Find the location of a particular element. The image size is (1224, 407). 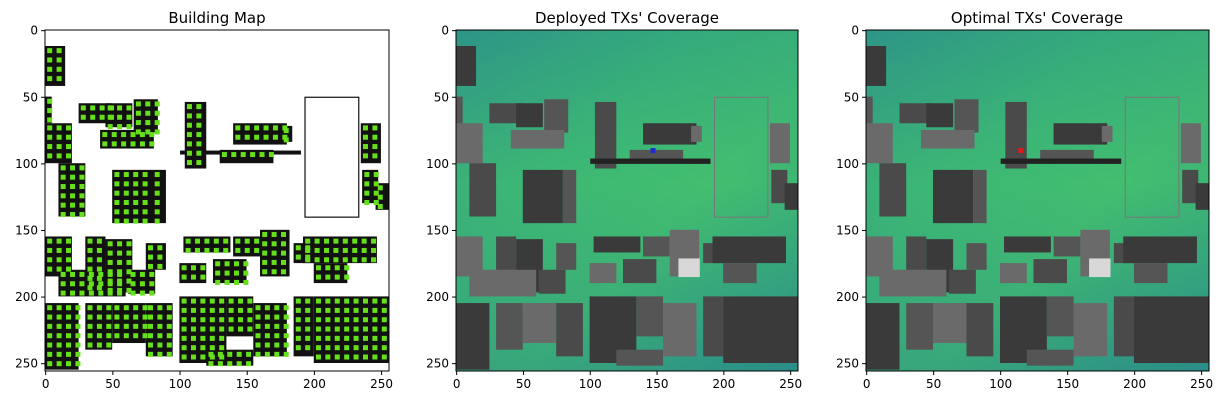

building-outline is located at coordinates (1152, 157).